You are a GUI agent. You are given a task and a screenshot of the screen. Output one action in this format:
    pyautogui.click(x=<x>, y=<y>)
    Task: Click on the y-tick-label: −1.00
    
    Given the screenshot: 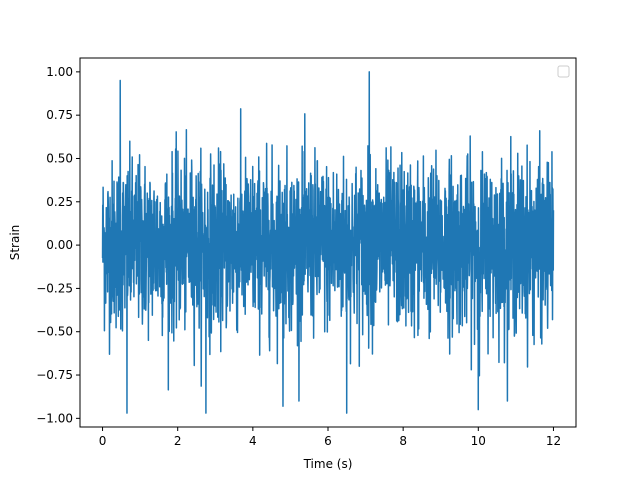 What is the action you would take?
    pyautogui.click(x=54, y=418)
    